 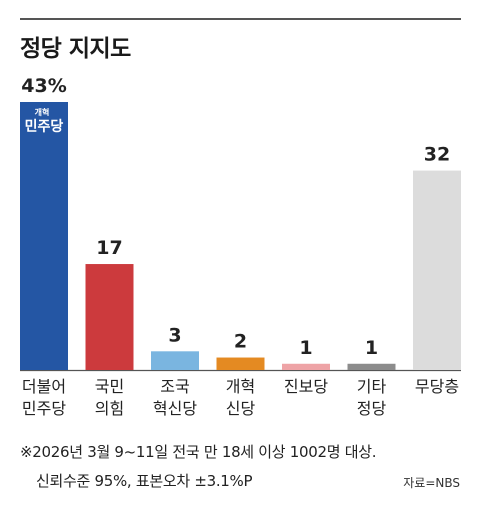 What do you see at coordinates (109, 386) in the screenshot?
I see `category-label-2-1: 국민` at bounding box center [109, 386].